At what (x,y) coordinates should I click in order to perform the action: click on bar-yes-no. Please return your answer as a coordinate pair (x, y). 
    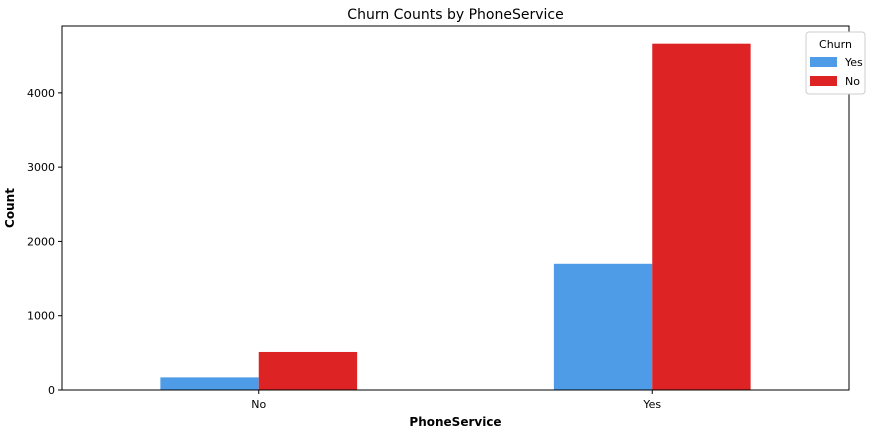
    Looking at the image, I should click on (209, 383).